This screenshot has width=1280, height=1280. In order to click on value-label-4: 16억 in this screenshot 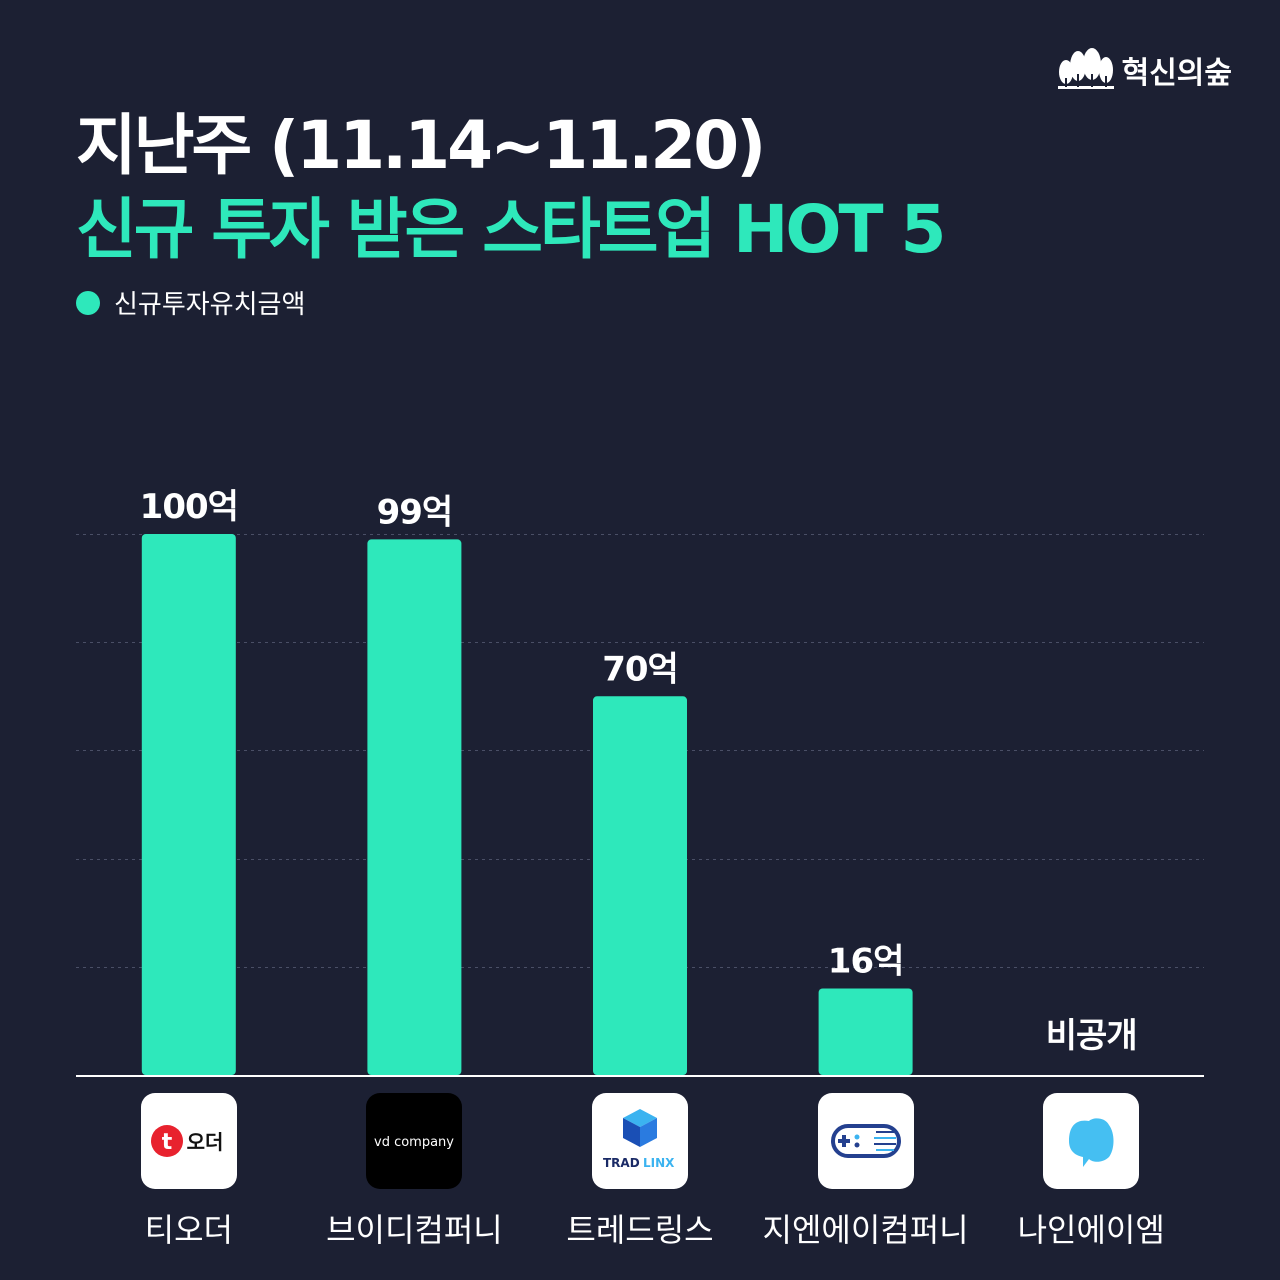, I will do `click(866, 961)`.